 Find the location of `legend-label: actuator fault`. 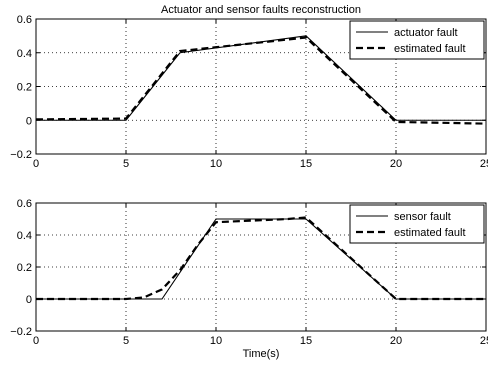

legend-label: actuator fault is located at coordinates (426, 33).